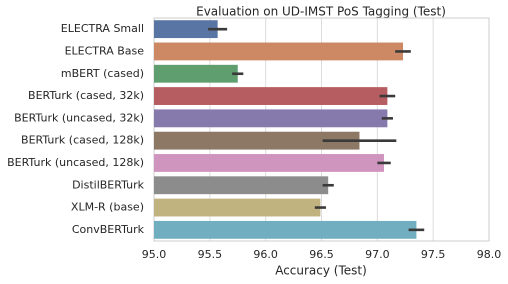 This screenshot has height=284, width=508. What do you see at coordinates (75, 162) in the screenshot?
I see `y-tick-label: BERTurk (uncased, 128k)` at bounding box center [75, 162].